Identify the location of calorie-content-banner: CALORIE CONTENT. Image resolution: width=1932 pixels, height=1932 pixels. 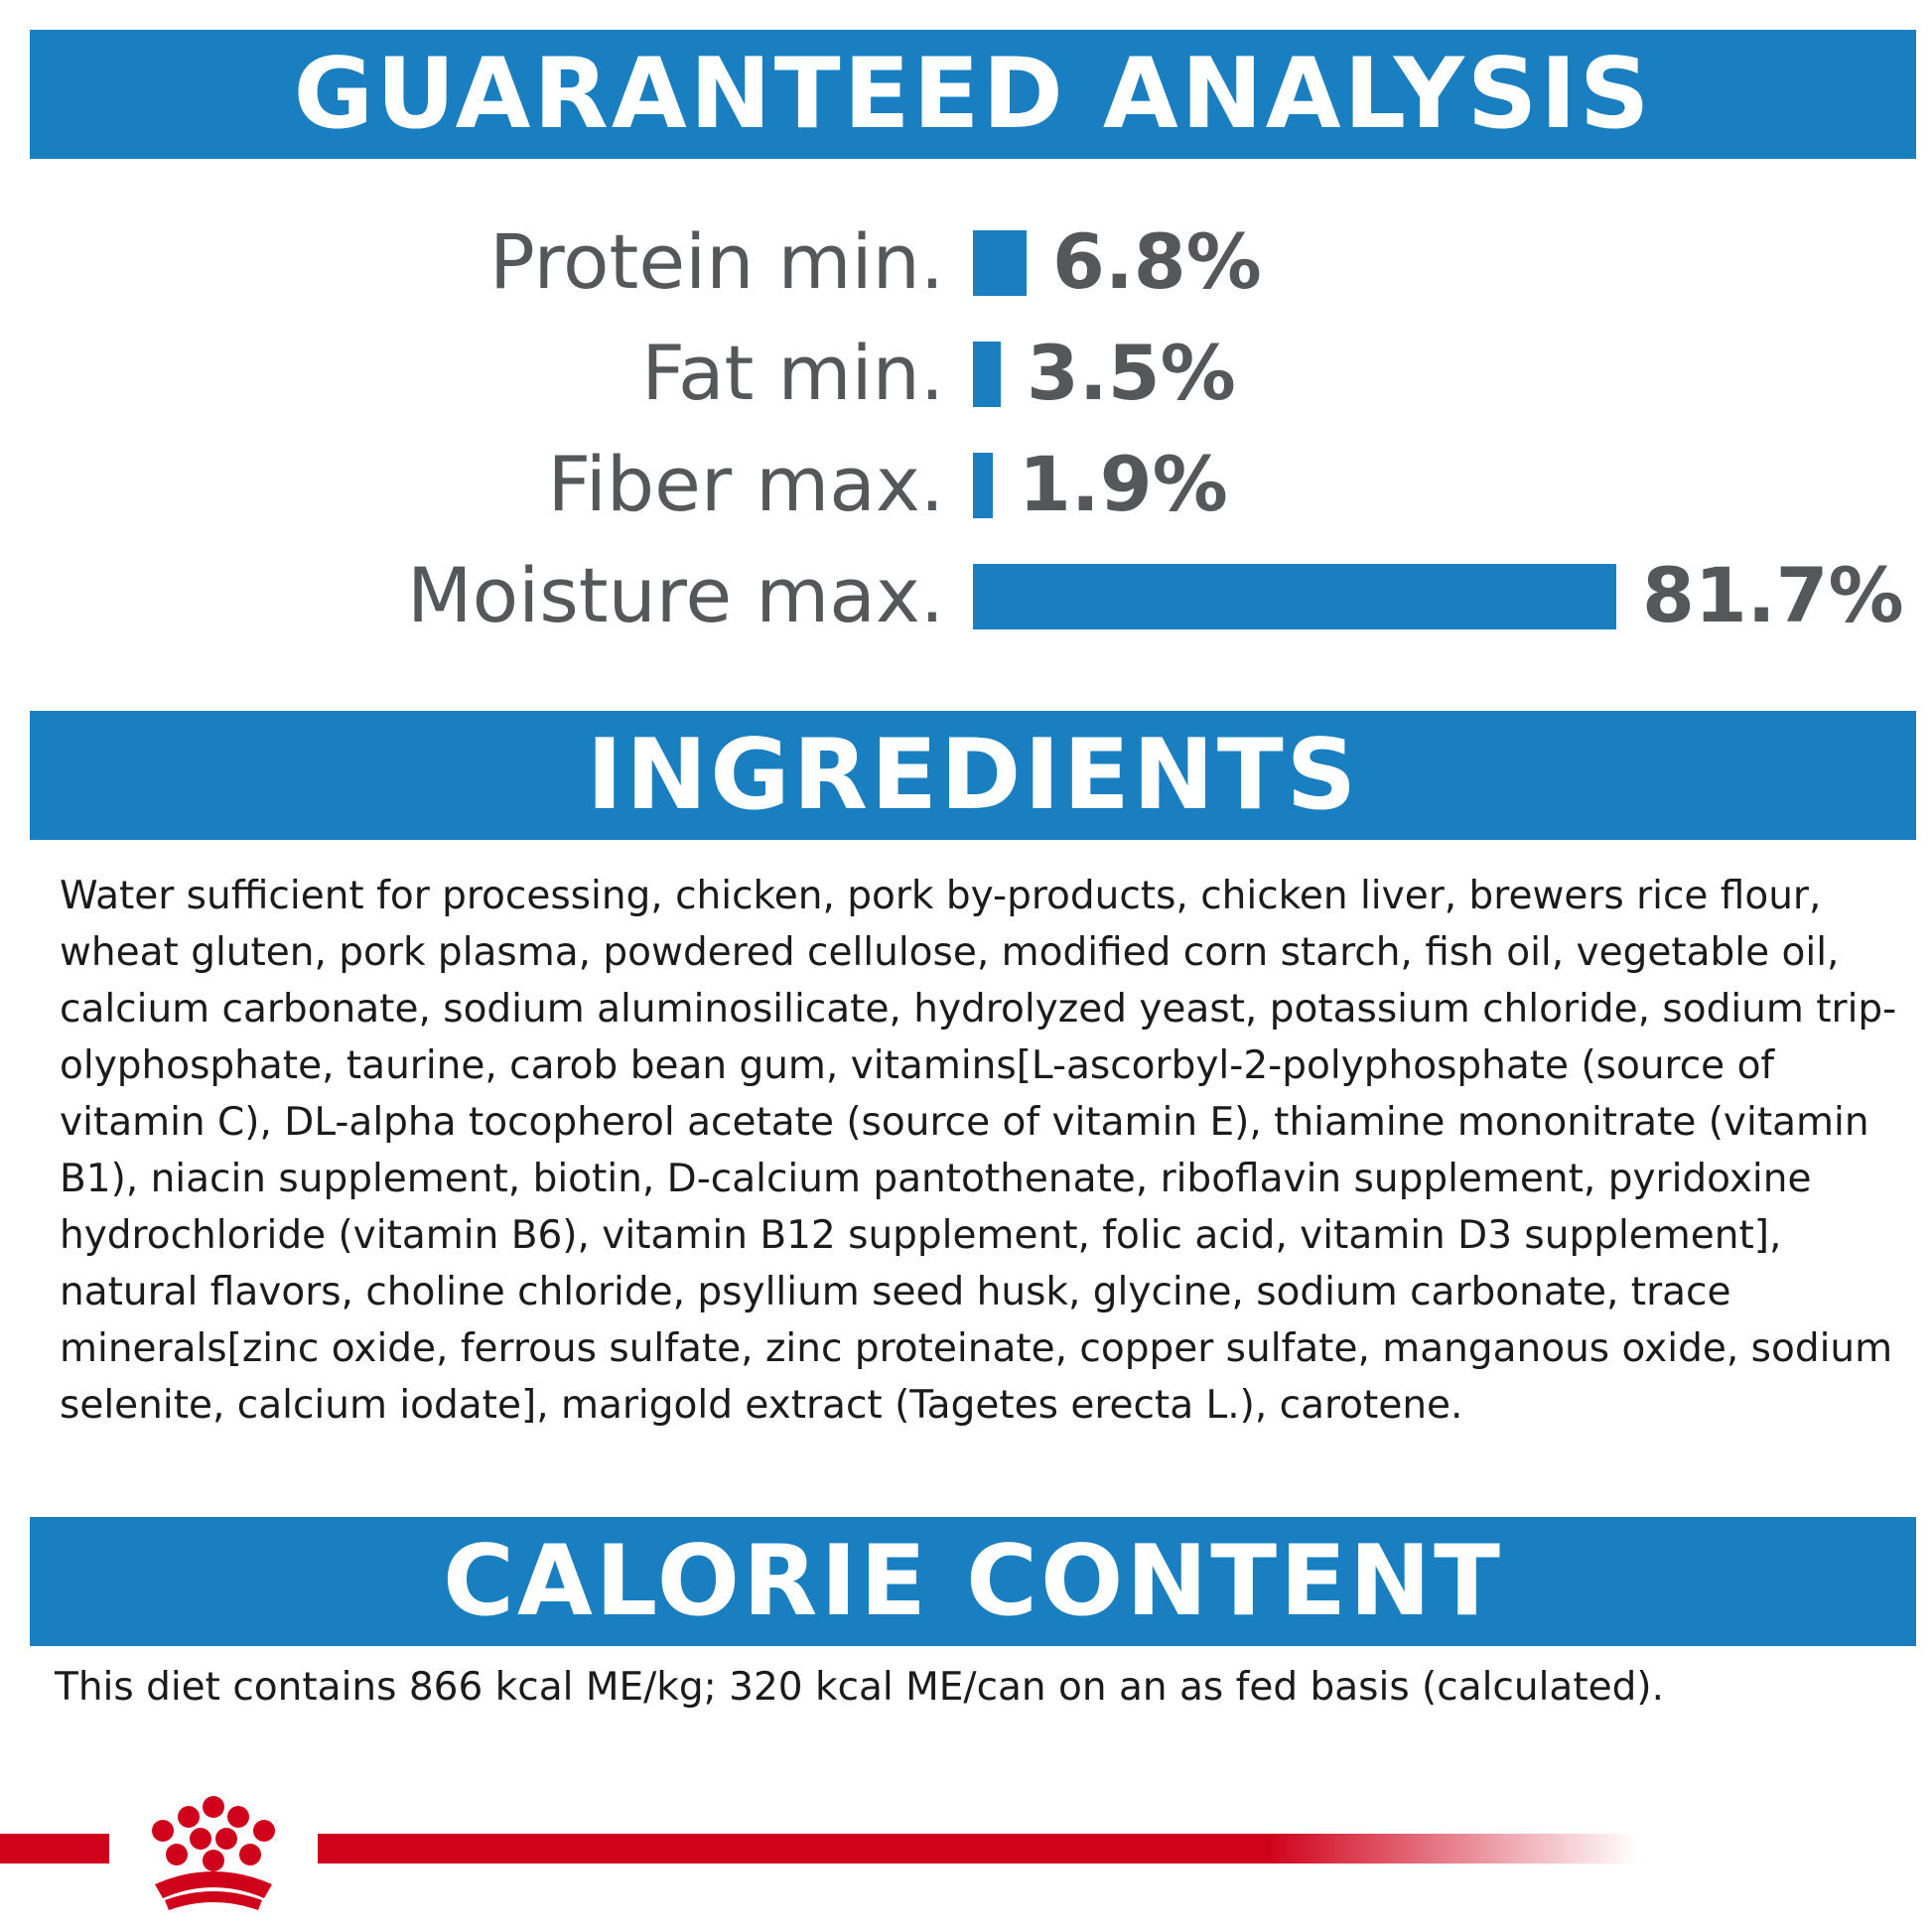
(973, 1581).